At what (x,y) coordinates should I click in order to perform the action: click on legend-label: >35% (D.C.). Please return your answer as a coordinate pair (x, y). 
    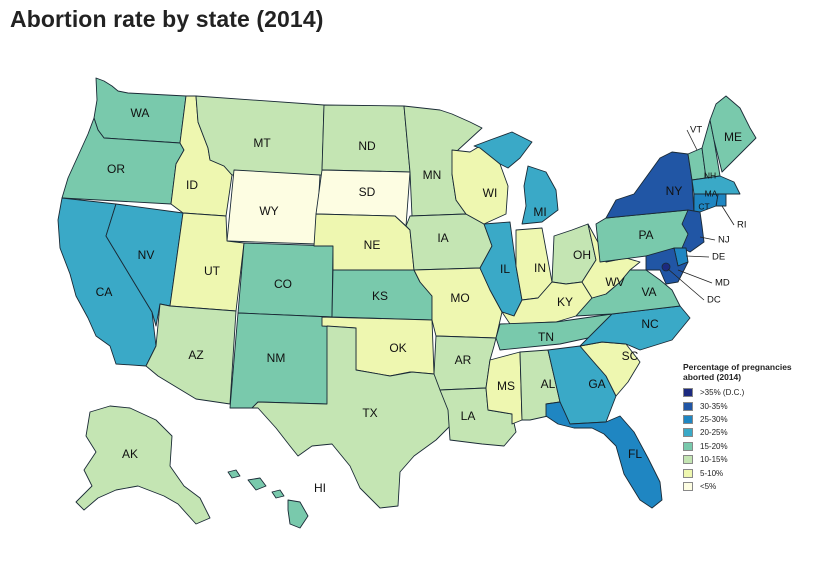
    Looking at the image, I should click on (722, 393).